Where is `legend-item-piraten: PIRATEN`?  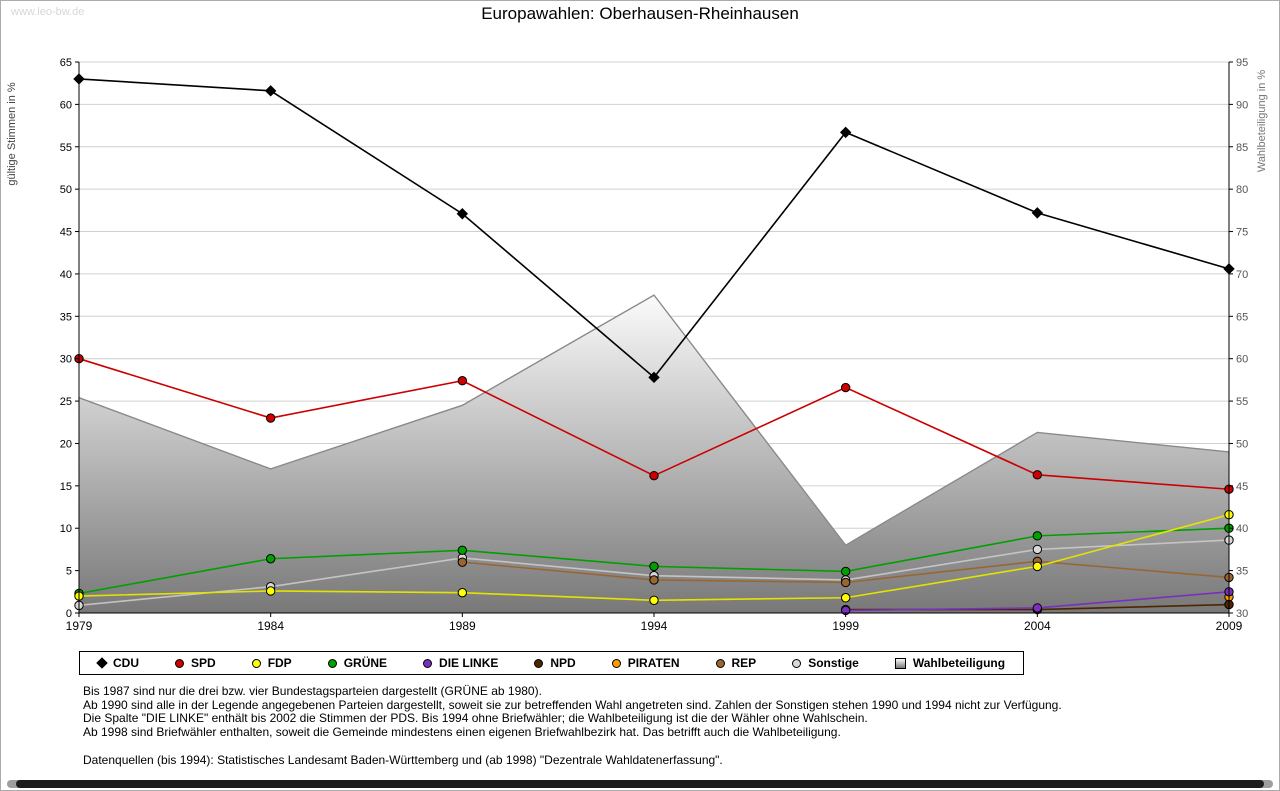 legend-item-piraten: PIRATEN is located at coordinates (645, 663).